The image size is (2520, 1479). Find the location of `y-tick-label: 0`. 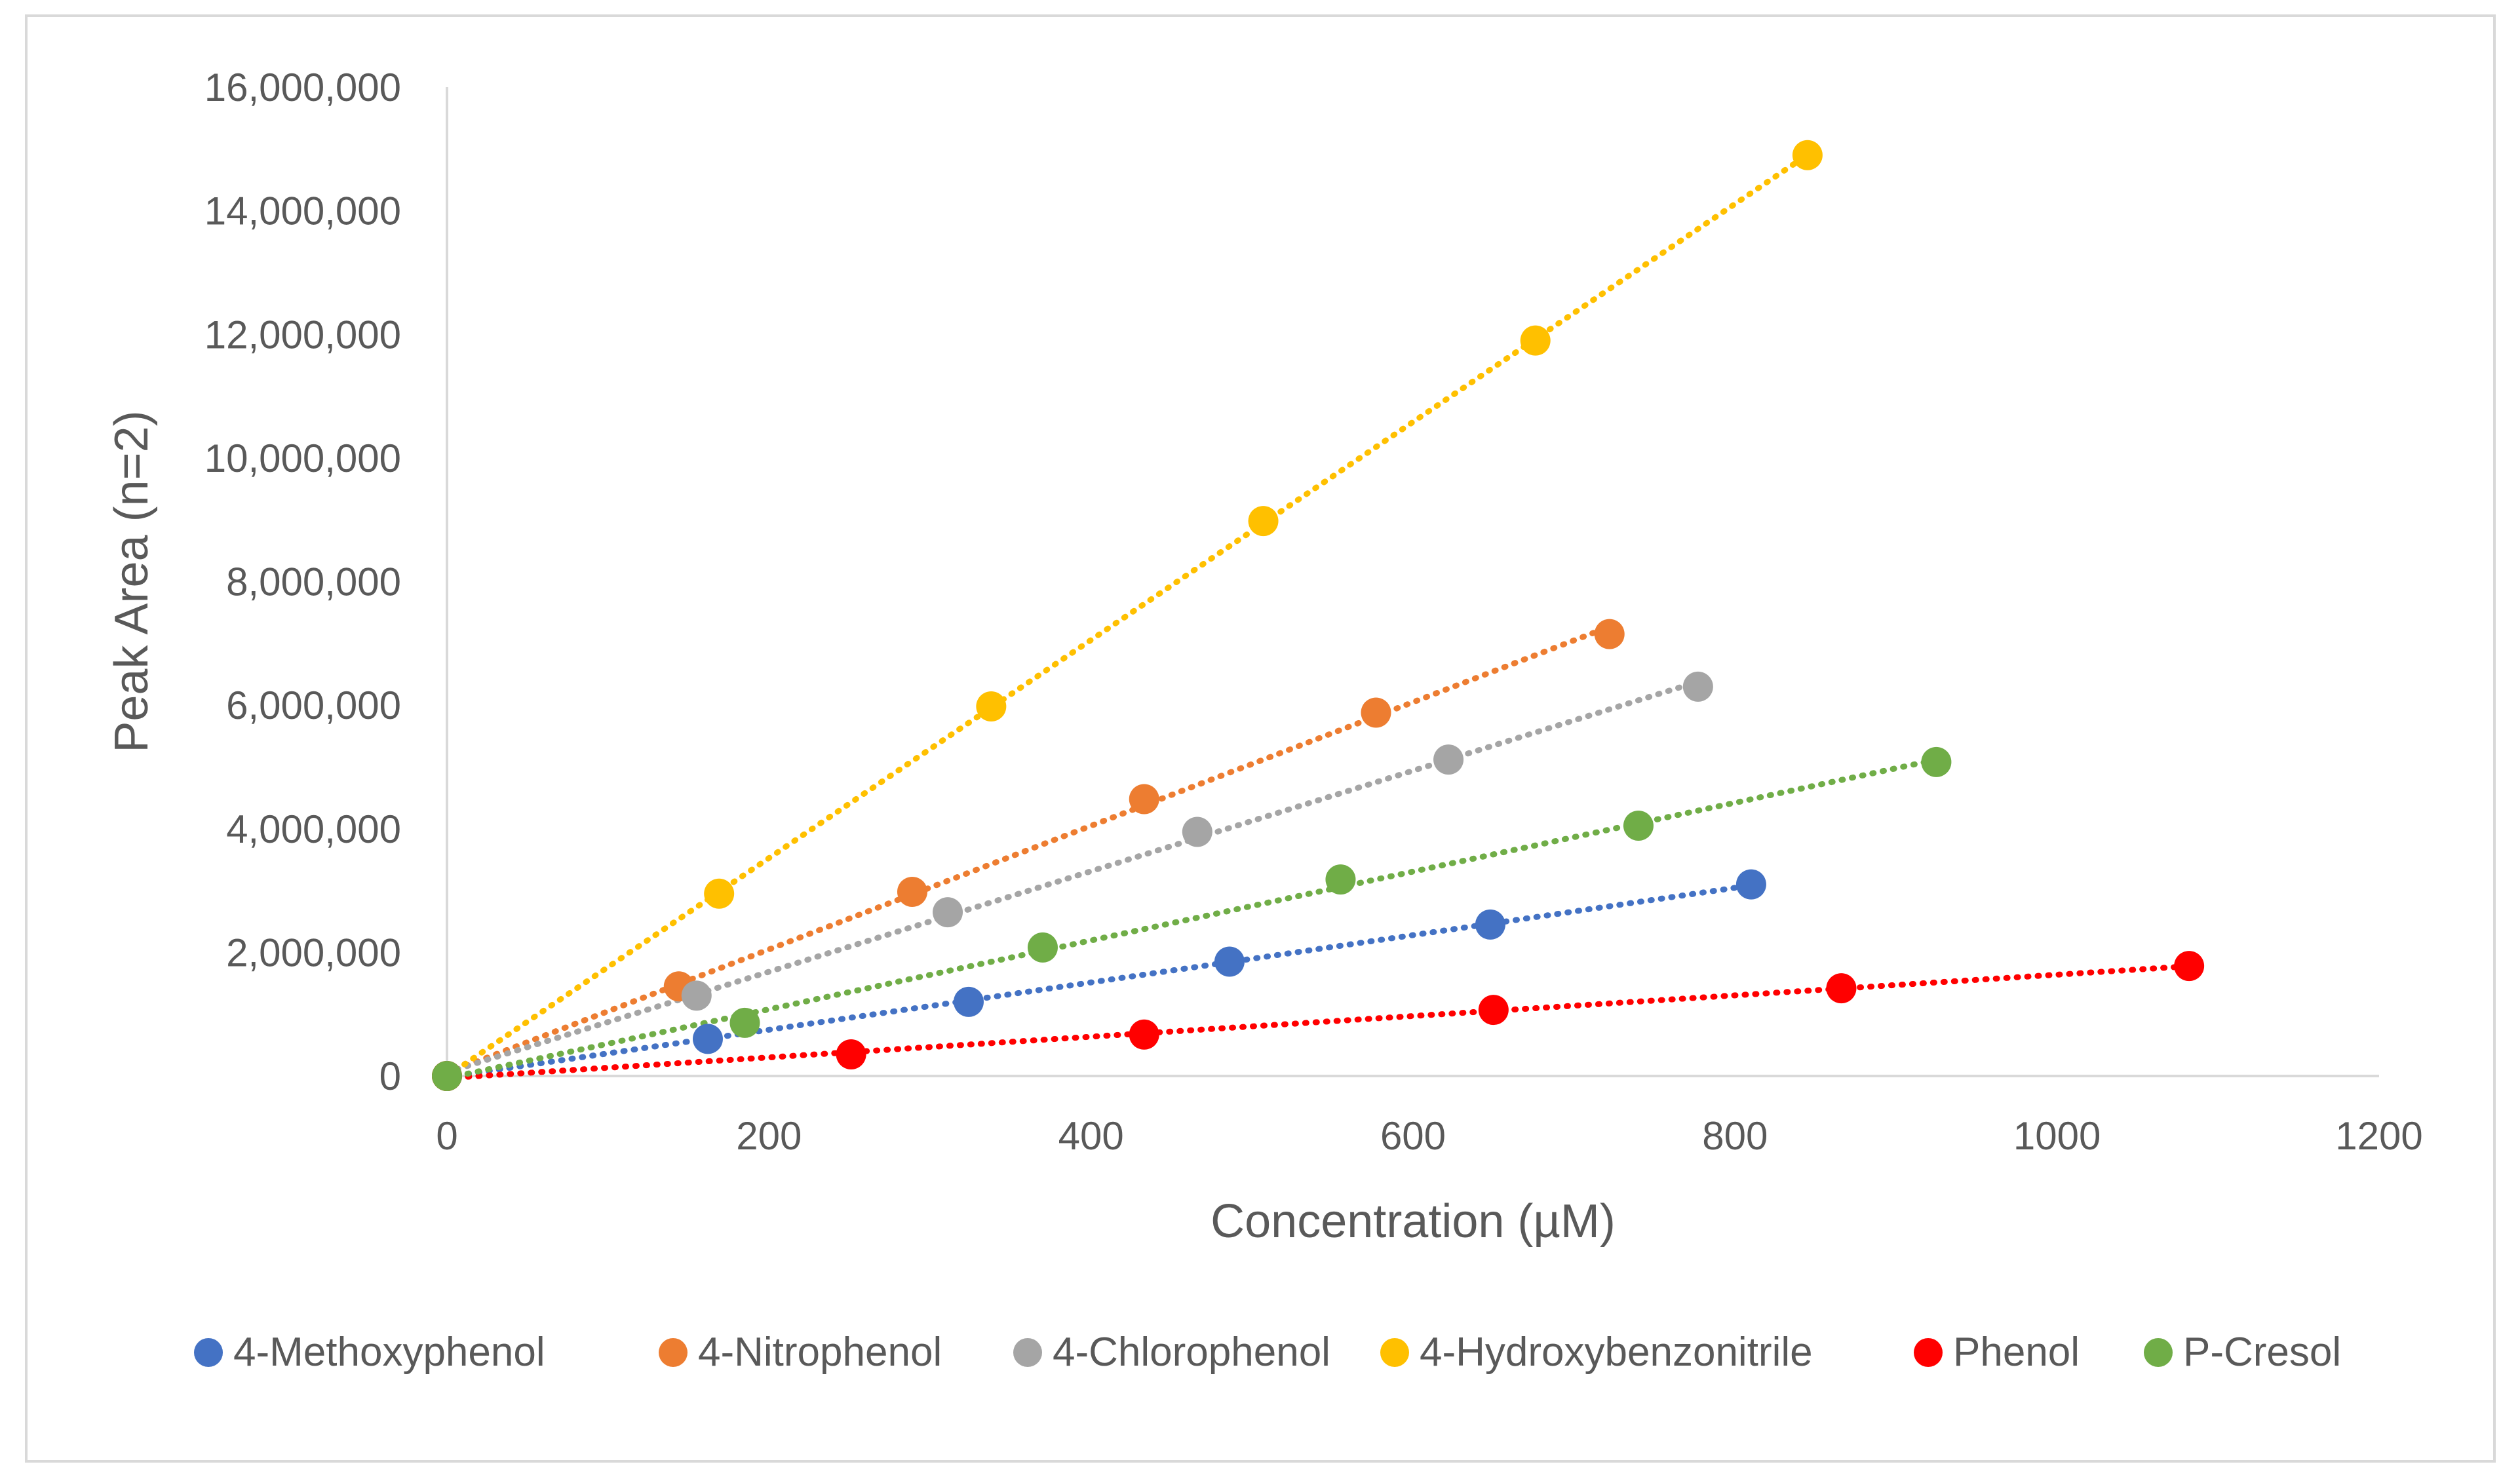

y-tick-label: 0 is located at coordinates (390, 1076).